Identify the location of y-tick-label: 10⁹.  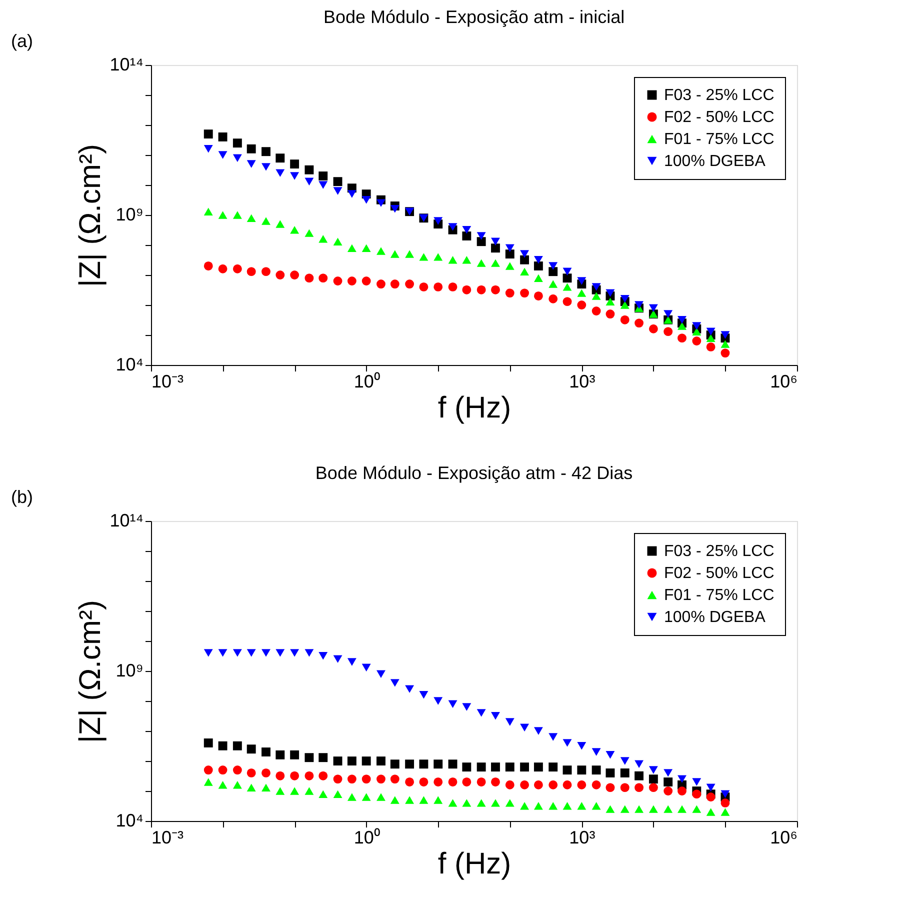
(130, 214).